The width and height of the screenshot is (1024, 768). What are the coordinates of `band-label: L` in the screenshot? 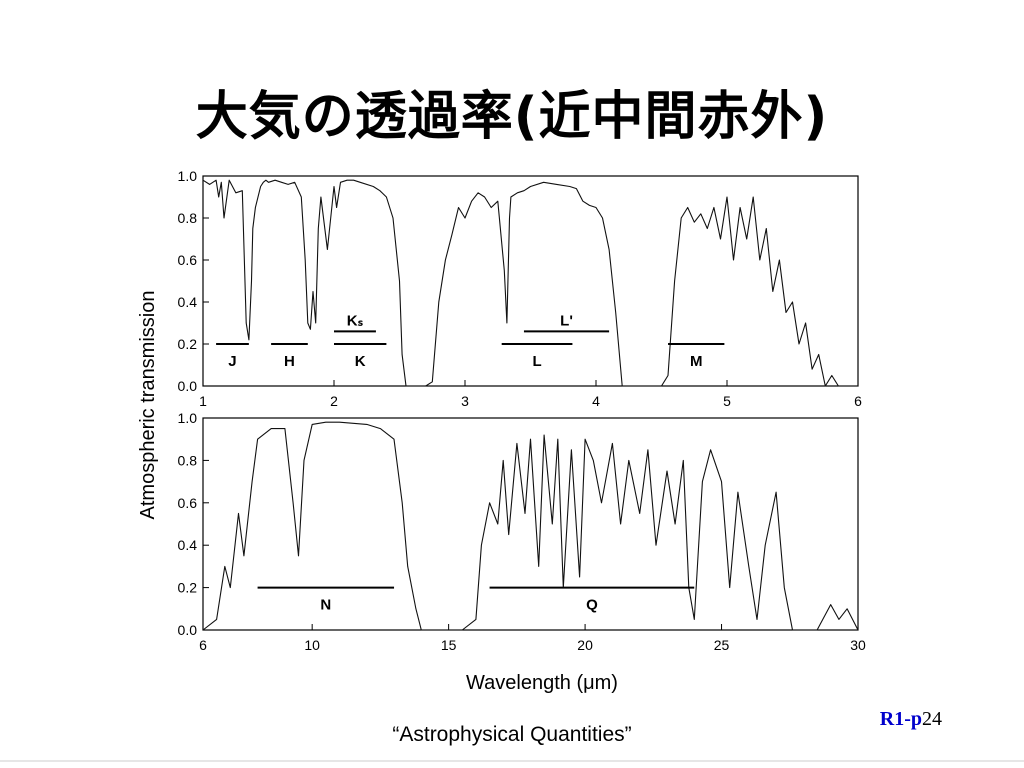 It's located at (536, 361).